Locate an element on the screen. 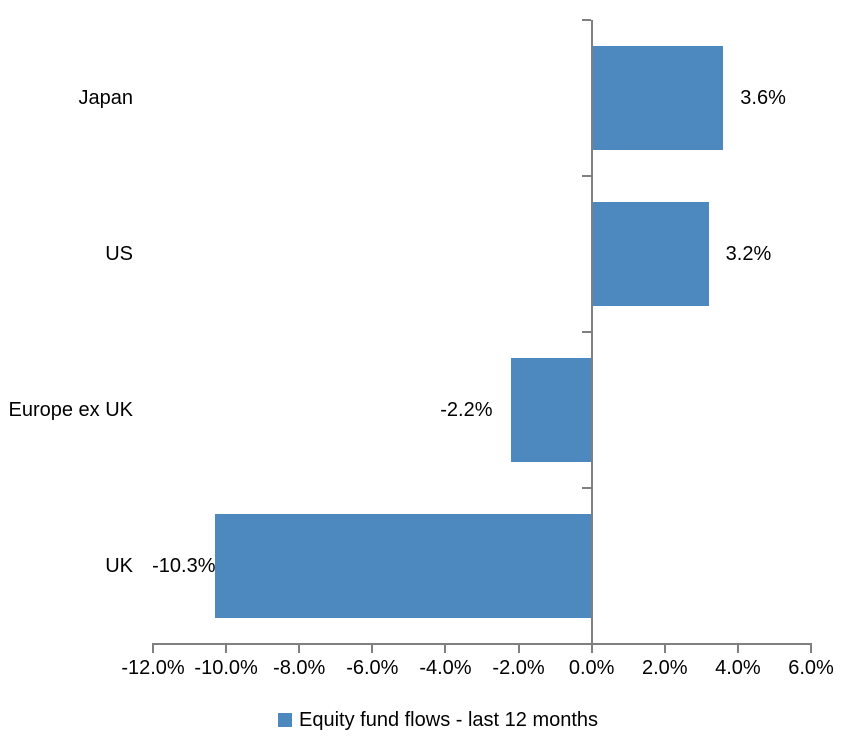  x-tick-label: -4.0% is located at coordinates (445, 668).